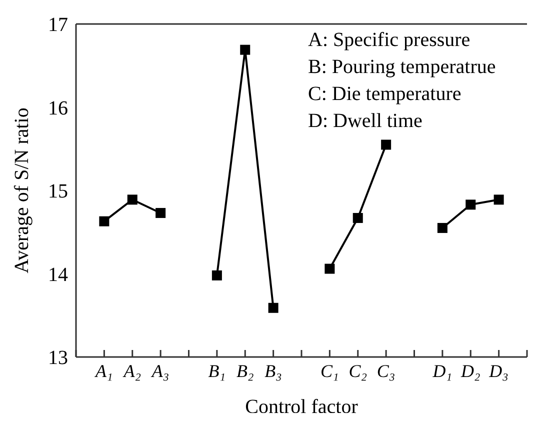 The width and height of the screenshot is (539, 423). Describe the element at coordinates (358, 370) in the screenshot. I see `x-tick-label: C₂` at that location.